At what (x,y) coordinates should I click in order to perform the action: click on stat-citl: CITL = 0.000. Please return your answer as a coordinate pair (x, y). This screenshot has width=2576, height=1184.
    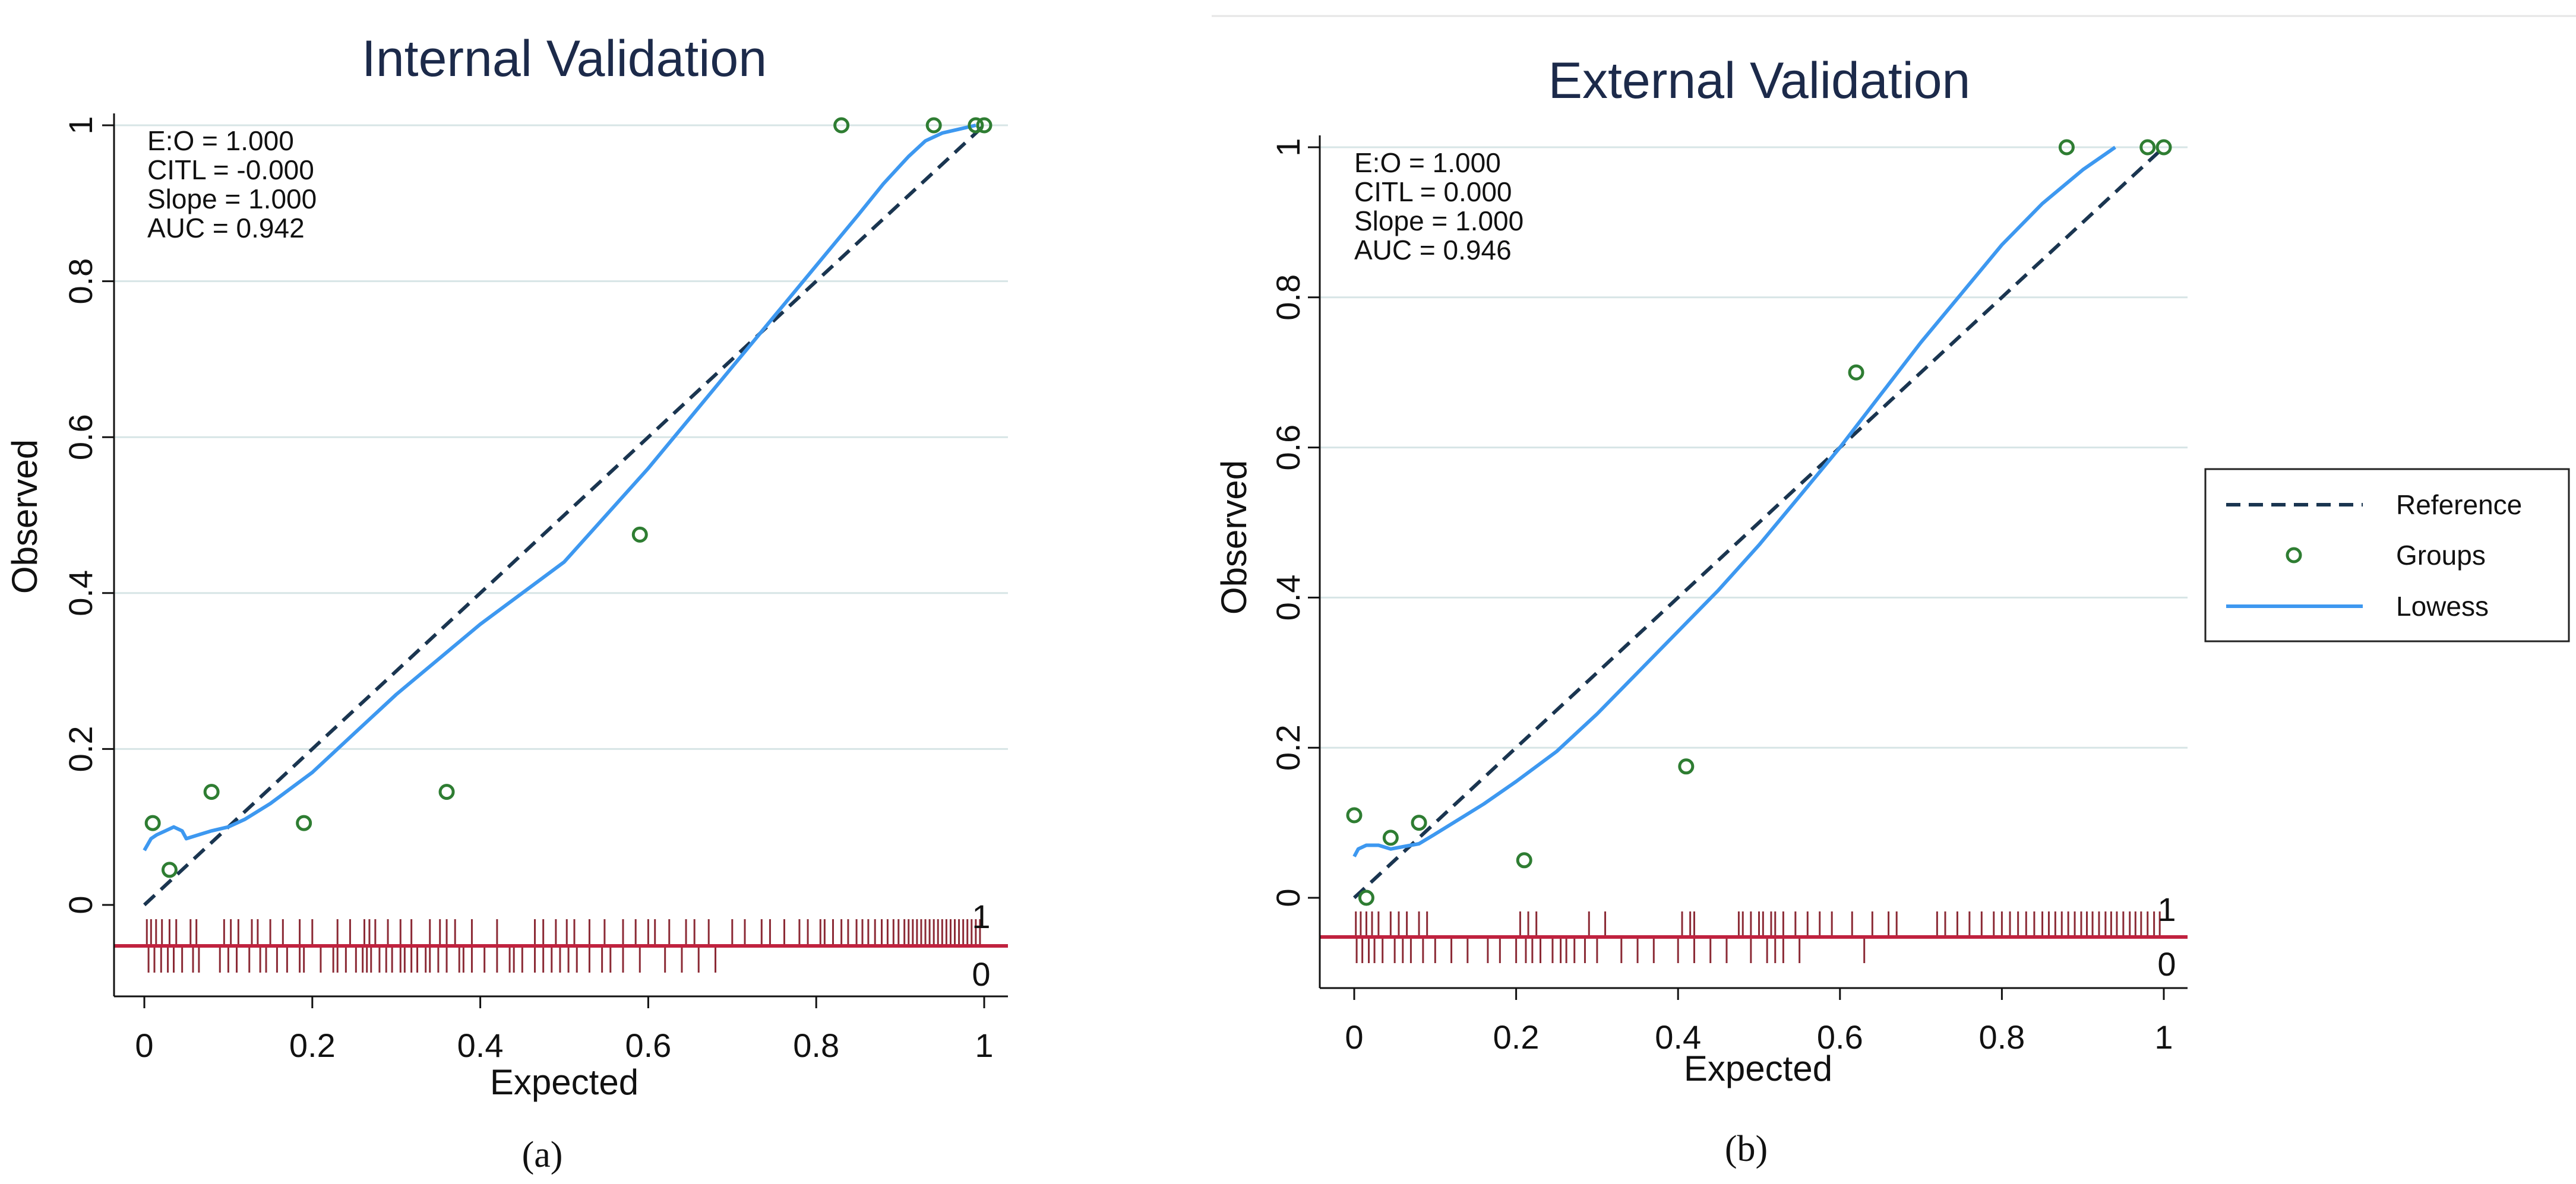
    Looking at the image, I should click on (1433, 191).